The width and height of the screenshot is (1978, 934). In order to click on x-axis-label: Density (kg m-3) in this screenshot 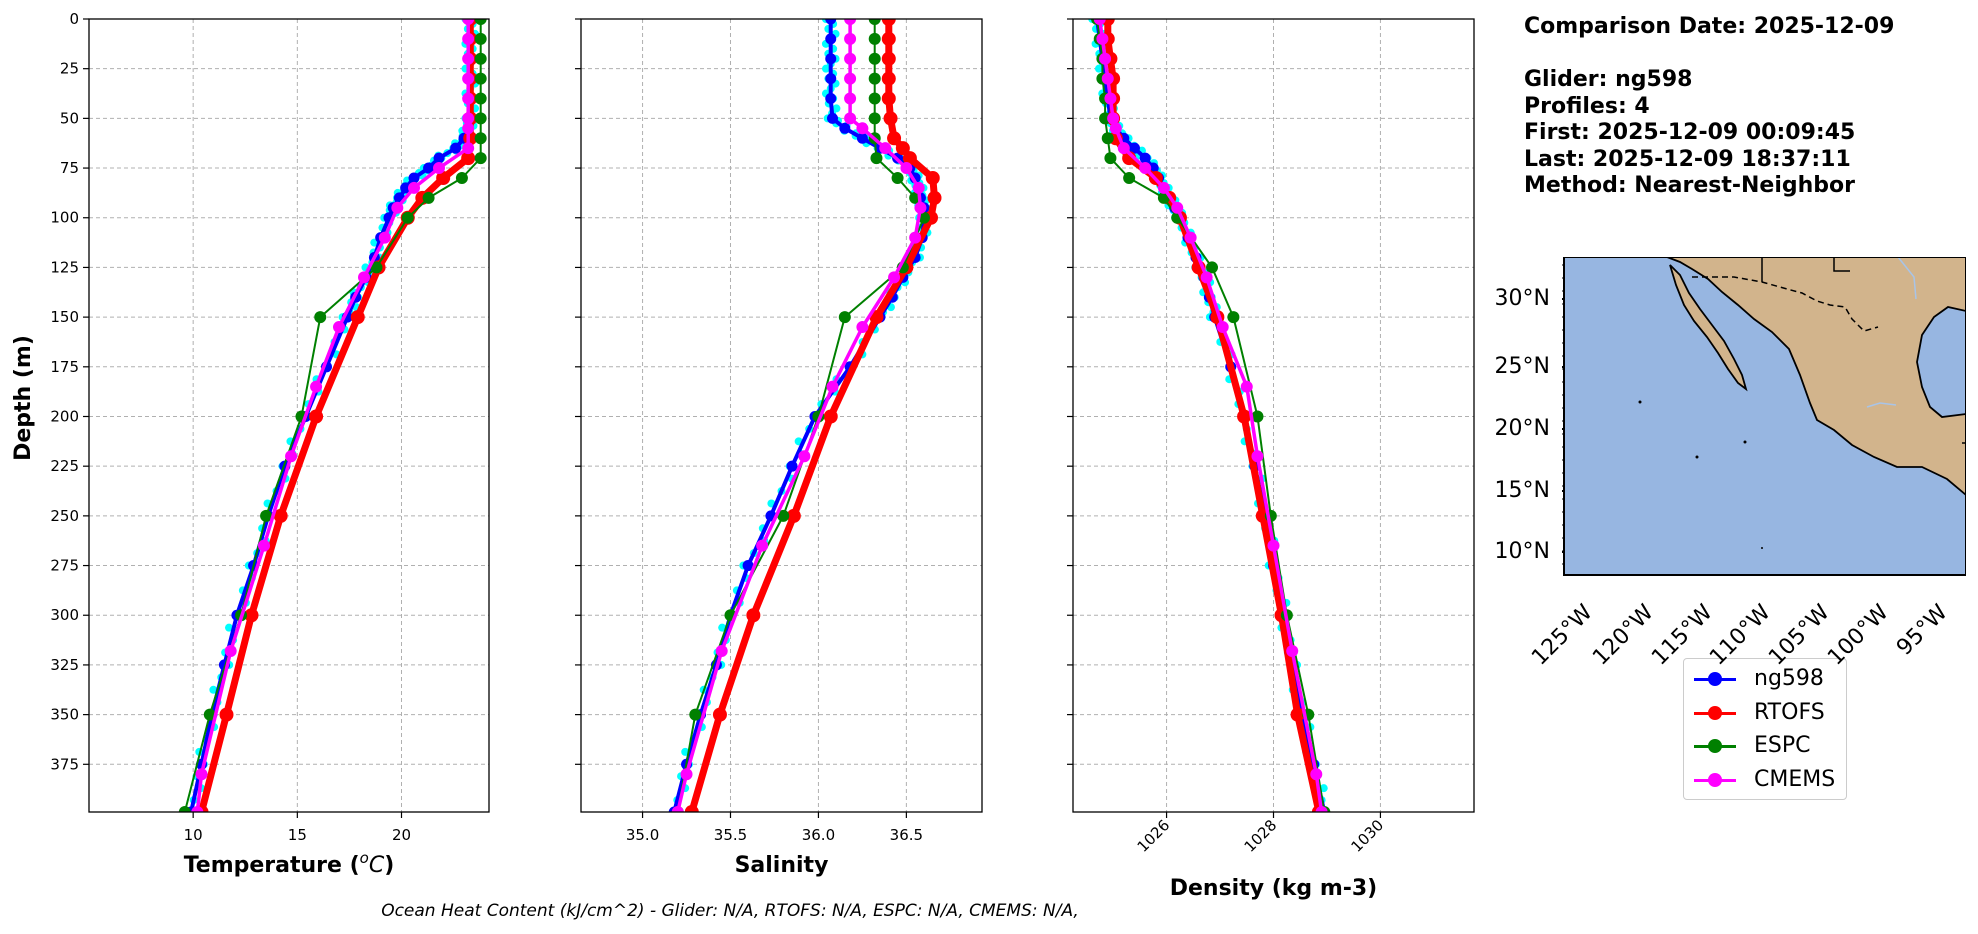, I will do `click(1274, 888)`.